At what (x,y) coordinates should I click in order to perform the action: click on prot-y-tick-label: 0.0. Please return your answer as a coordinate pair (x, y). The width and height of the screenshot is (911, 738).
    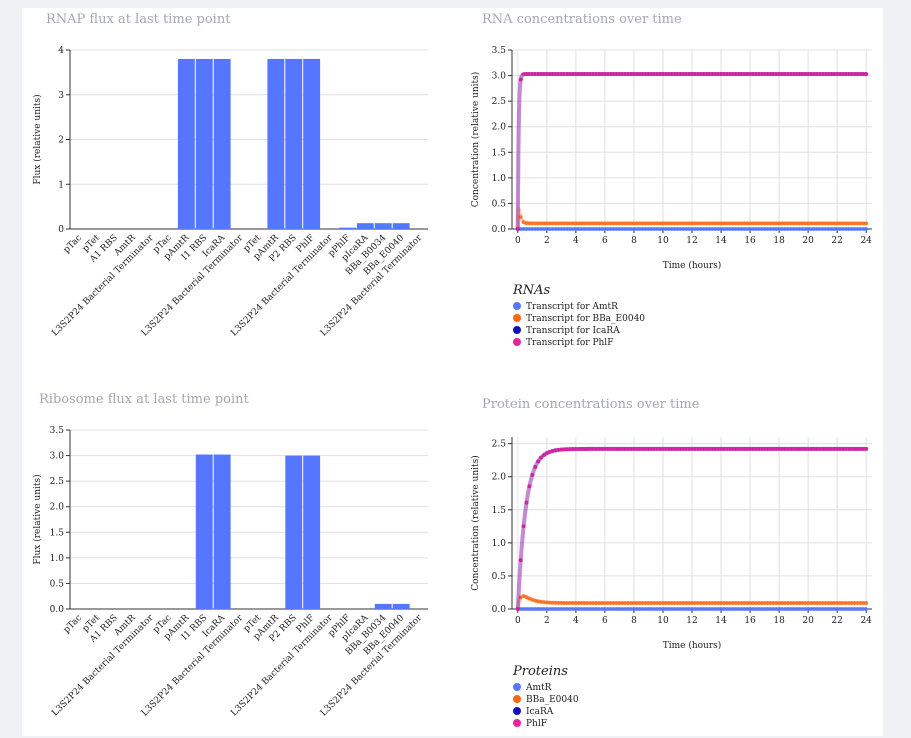
    Looking at the image, I should click on (499, 610).